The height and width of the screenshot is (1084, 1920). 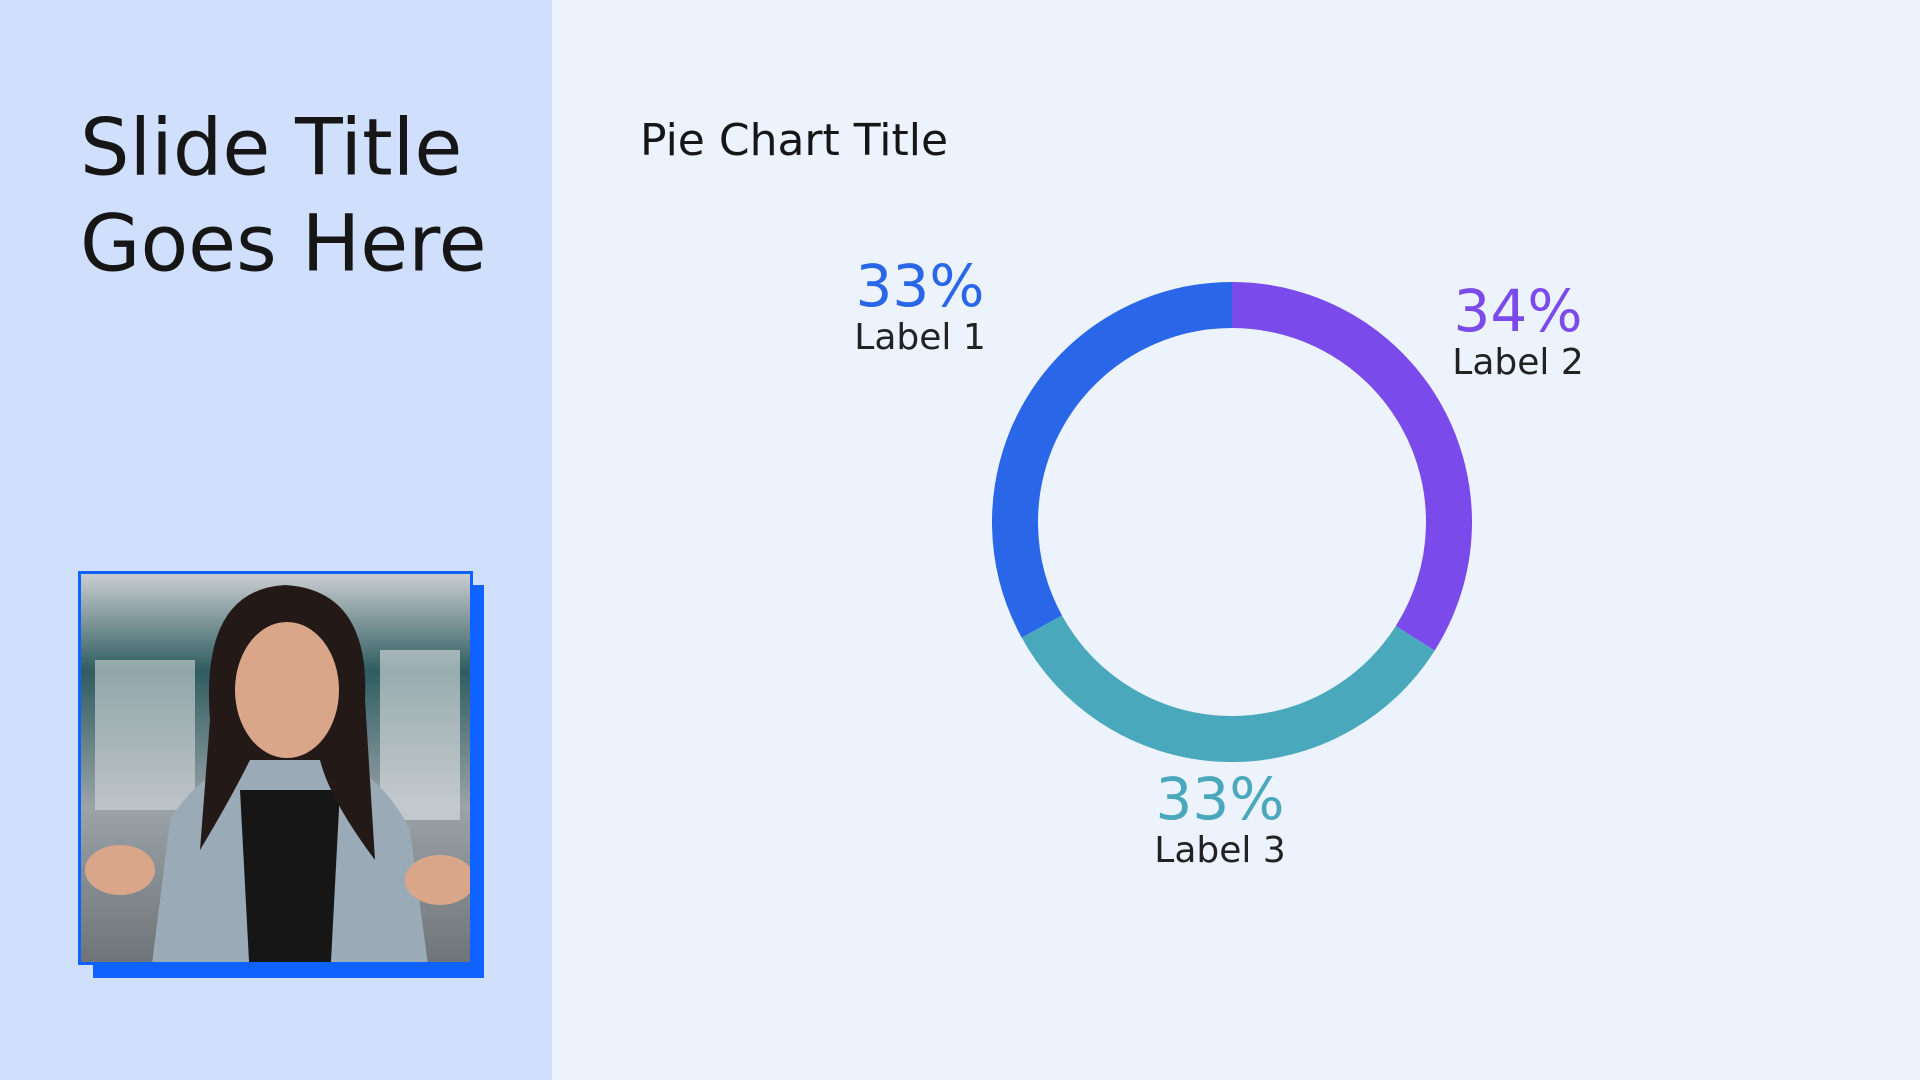 I want to click on category-label: Label 1, so click(x=919, y=337).